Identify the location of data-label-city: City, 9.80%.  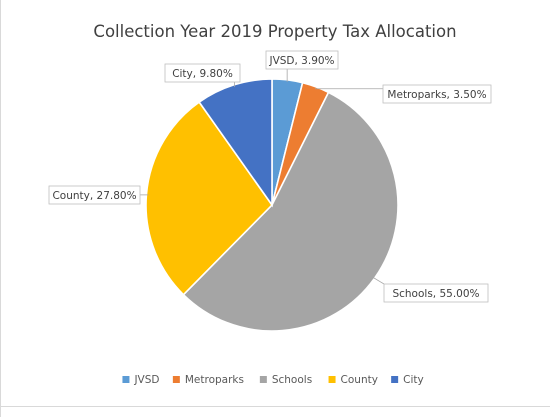
(202, 75).